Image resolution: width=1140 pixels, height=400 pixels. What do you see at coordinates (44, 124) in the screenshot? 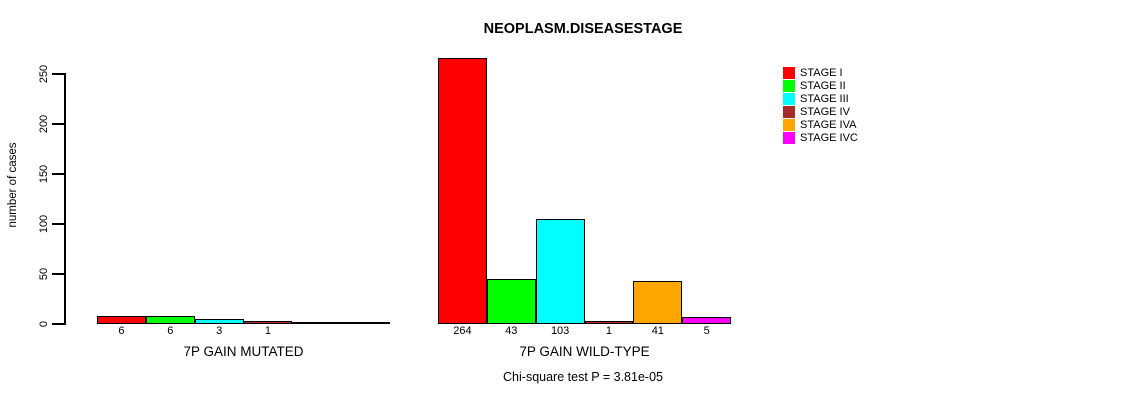
I see `y-tick-label: 200` at bounding box center [44, 124].